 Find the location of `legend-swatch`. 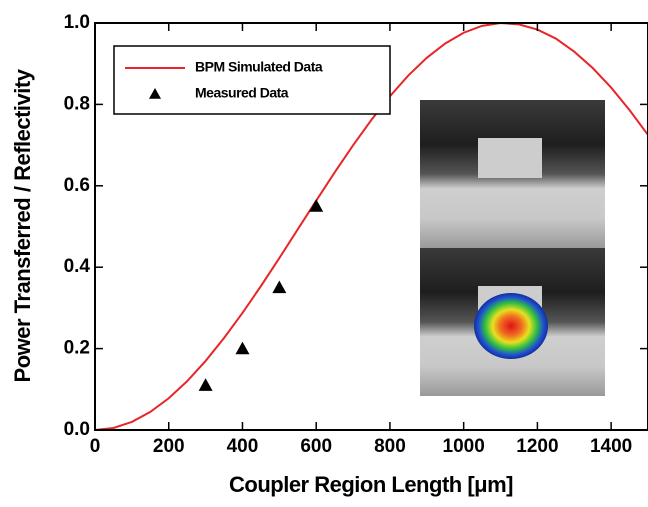

legend-swatch is located at coordinates (155, 93).